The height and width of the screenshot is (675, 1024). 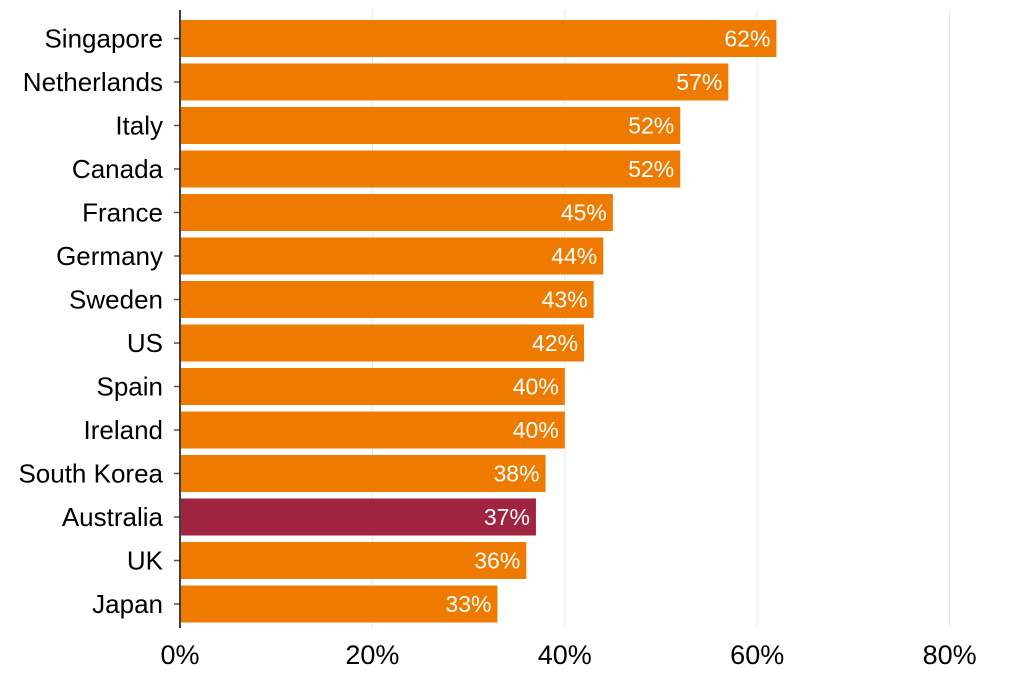 What do you see at coordinates (122, 213) in the screenshot?
I see `y-tick-label: France` at bounding box center [122, 213].